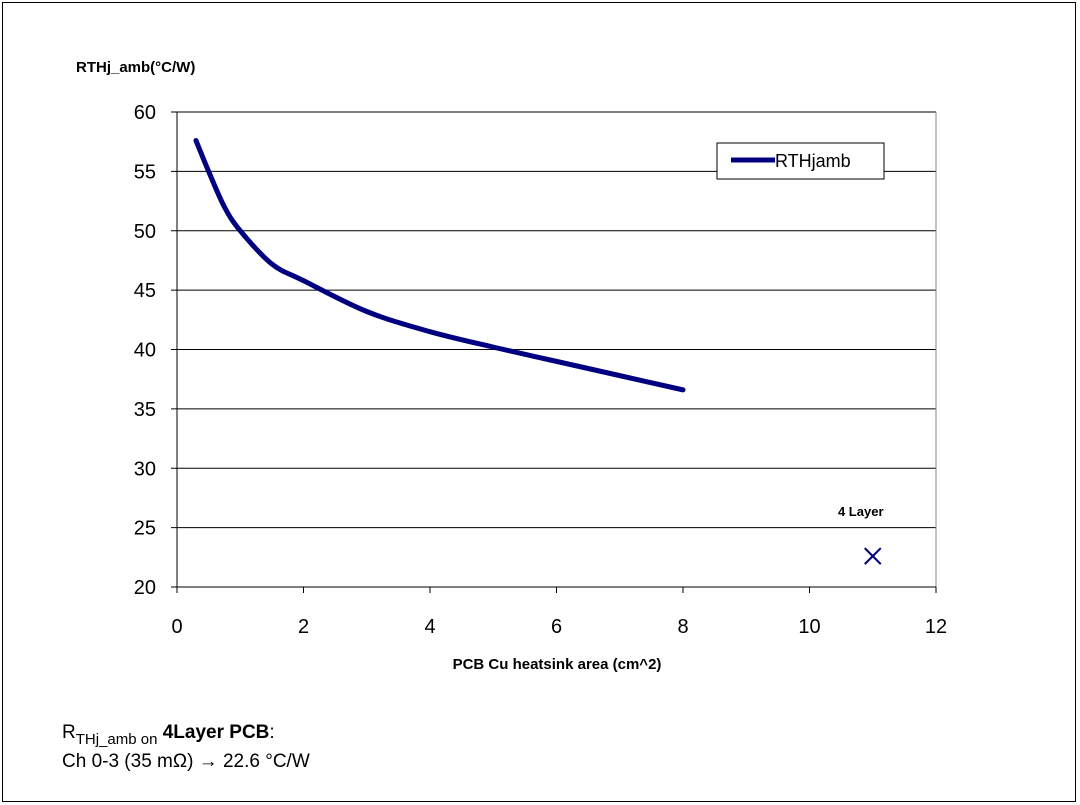 The image size is (1080, 805). What do you see at coordinates (145, 410) in the screenshot?
I see `y-tick-label: 35` at bounding box center [145, 410].